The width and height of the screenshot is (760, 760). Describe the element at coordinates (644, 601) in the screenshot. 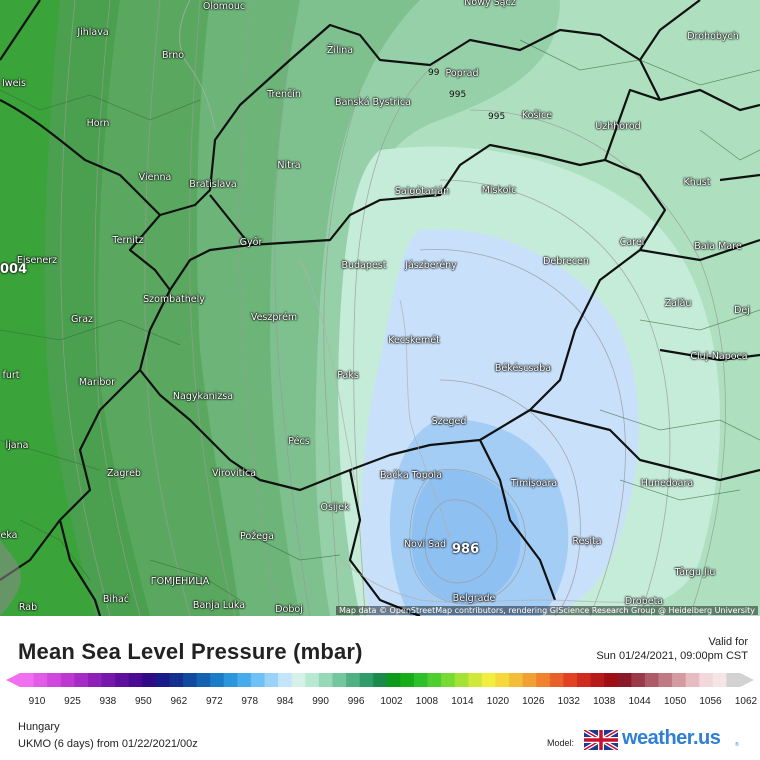

I see `city-label: Drobeta` at that location.